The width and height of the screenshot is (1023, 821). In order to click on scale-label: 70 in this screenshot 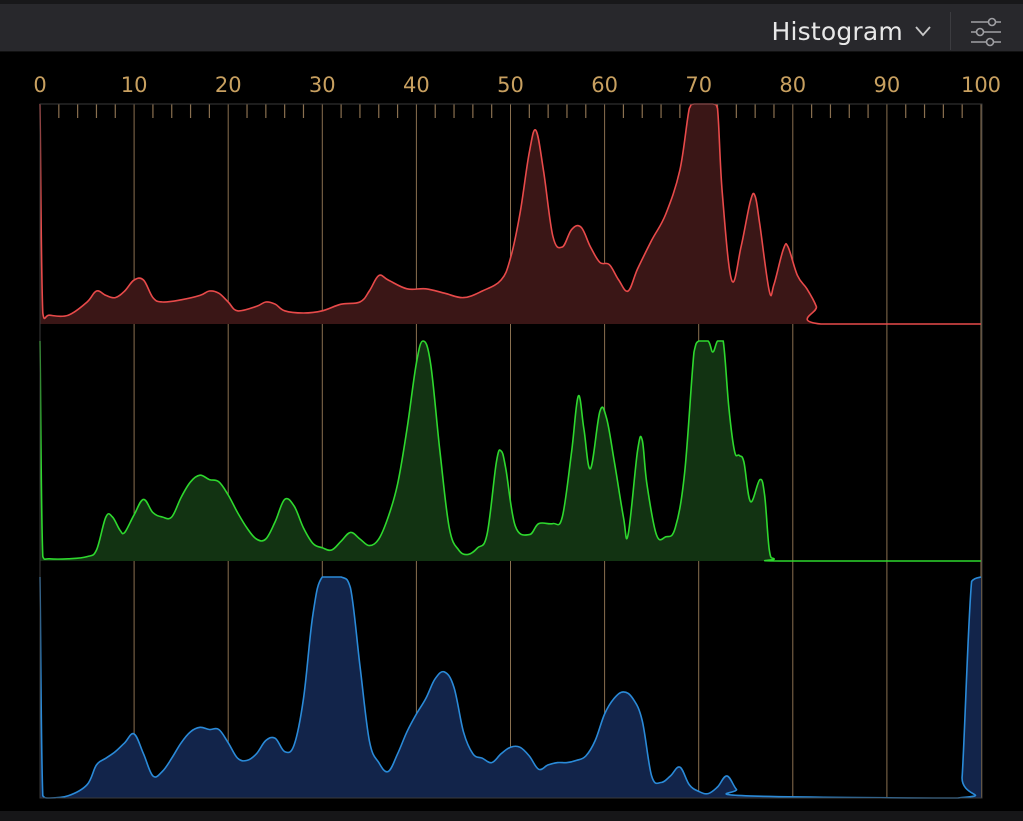, I will do `click(698, 85)`.